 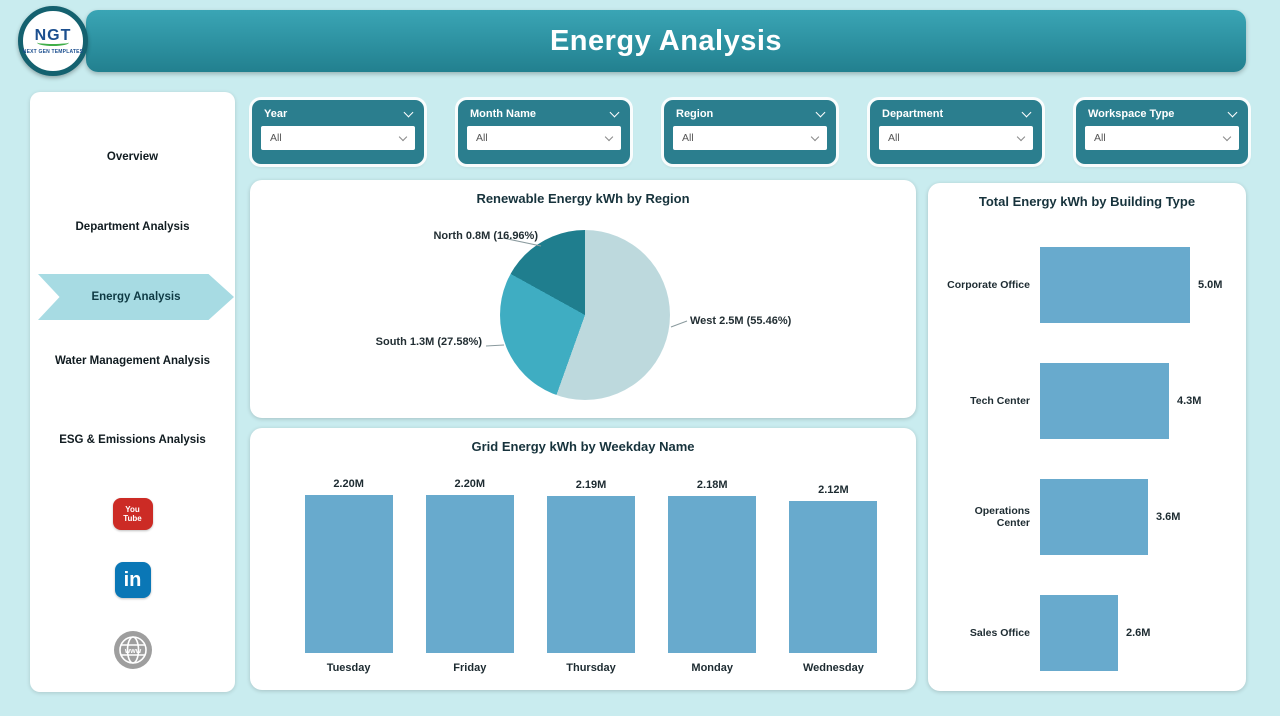 I want to click on sidebar-item-overview: Overview, so click(x=132, y=157).